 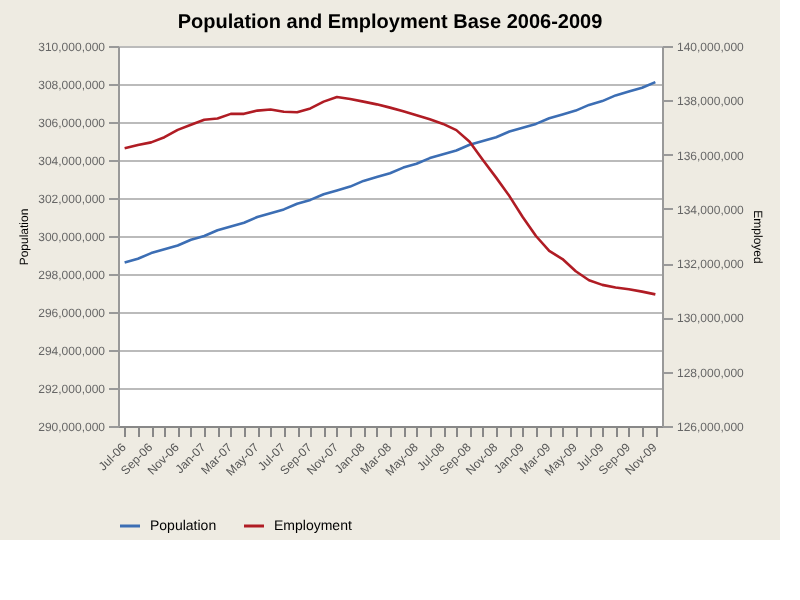 What do you see at coordinates (390, 23) in the screenshot?
I see `chart-title: Population and Employment Base 2006-2009` at bounding box center [390, 23].